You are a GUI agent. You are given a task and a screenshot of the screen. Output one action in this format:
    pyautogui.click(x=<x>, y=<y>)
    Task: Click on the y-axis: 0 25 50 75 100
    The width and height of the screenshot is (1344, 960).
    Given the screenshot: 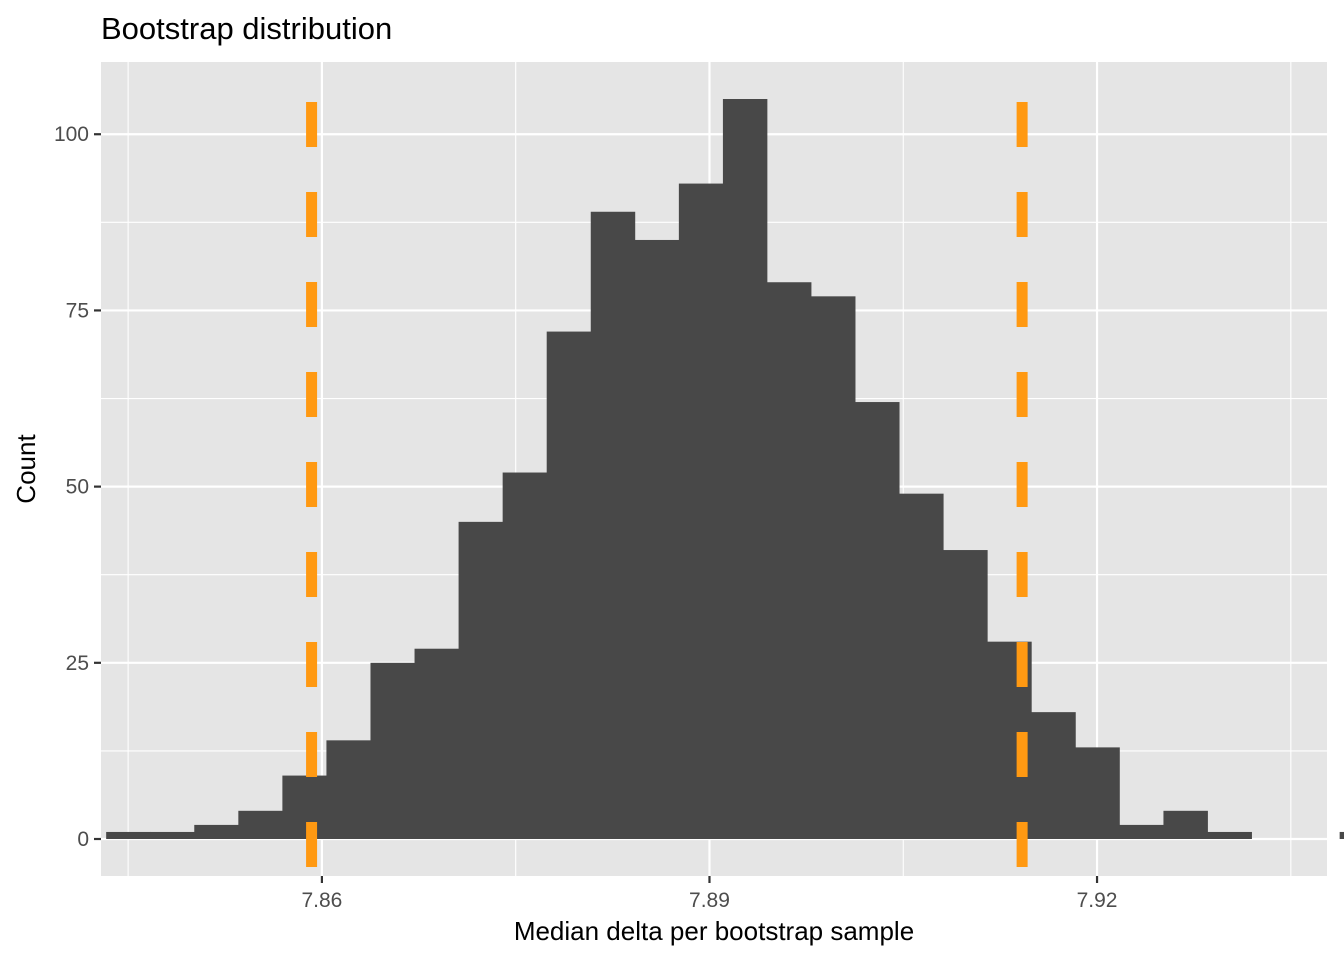 What is the action you would take?
    pyautogui.click(x=77, y=487)
    